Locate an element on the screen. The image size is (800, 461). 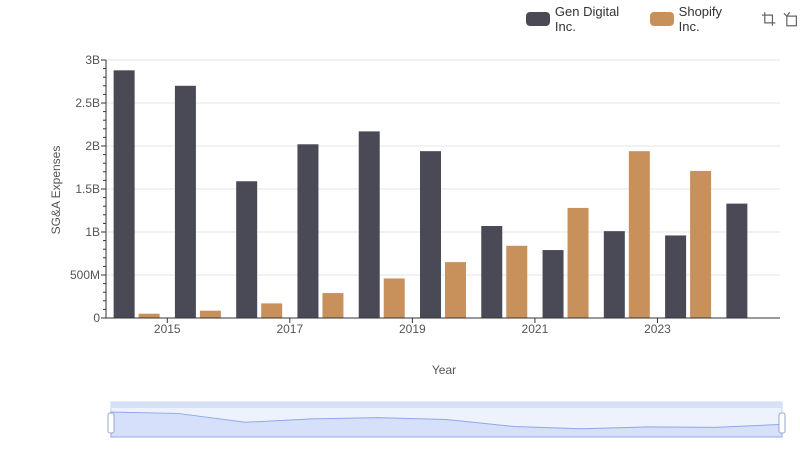
legend-label-shopify: Shopify Inc. is located at coordinates (700, 19).